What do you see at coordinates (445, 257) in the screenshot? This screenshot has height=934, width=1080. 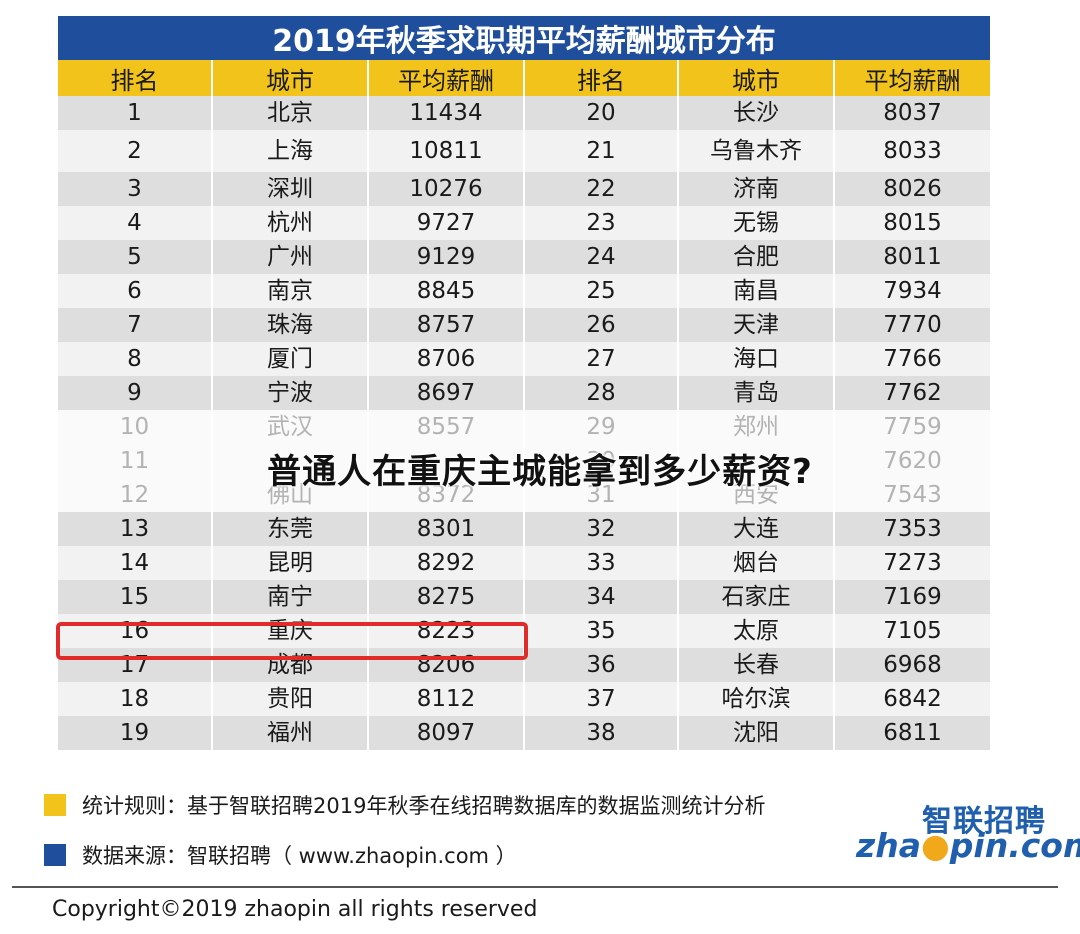 I see `table-cell: 9129` at bounding box center [445, 257].